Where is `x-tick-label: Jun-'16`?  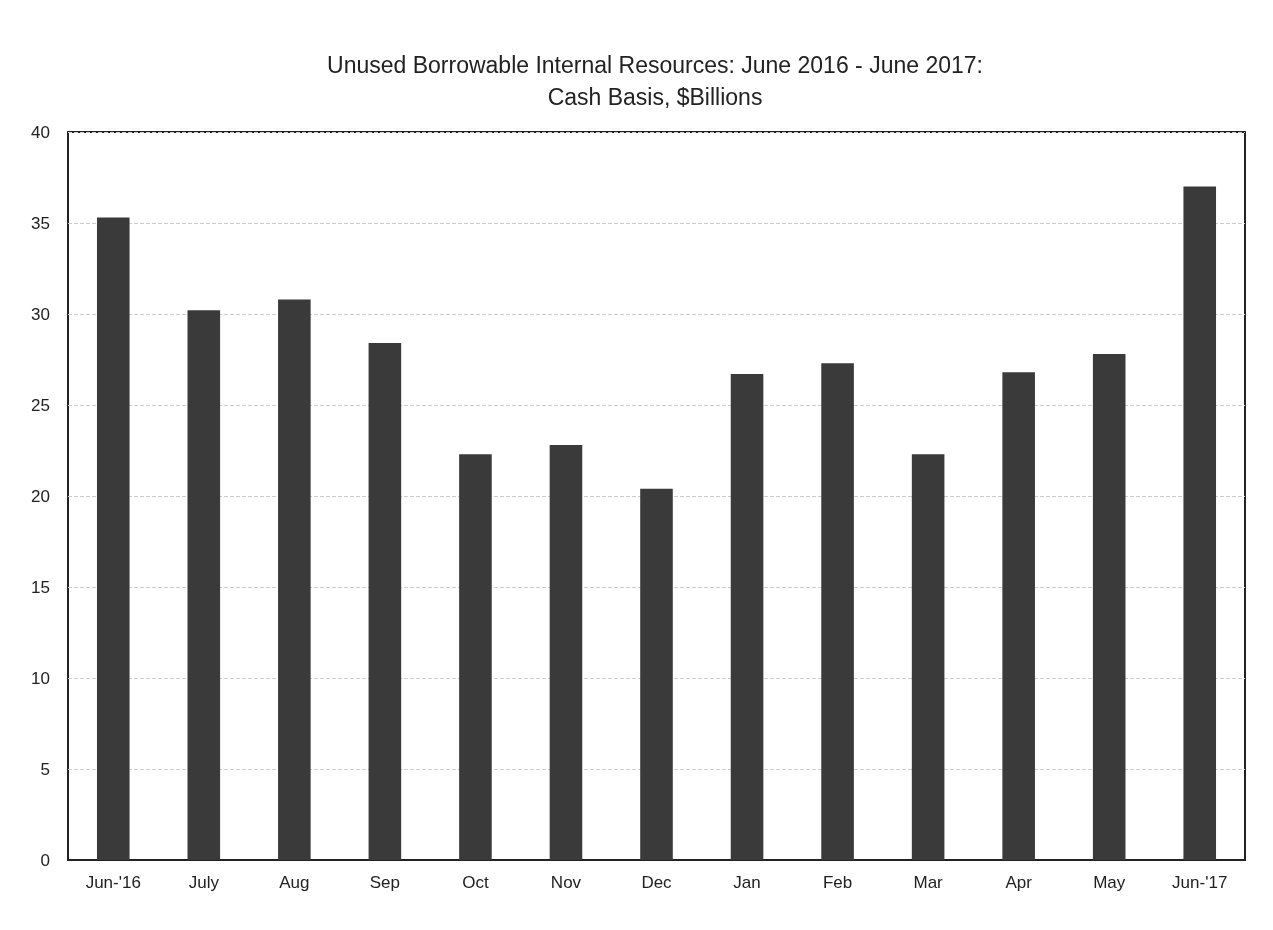 x-tick-label: Jun-'16 is located at coordinates (113, 882).